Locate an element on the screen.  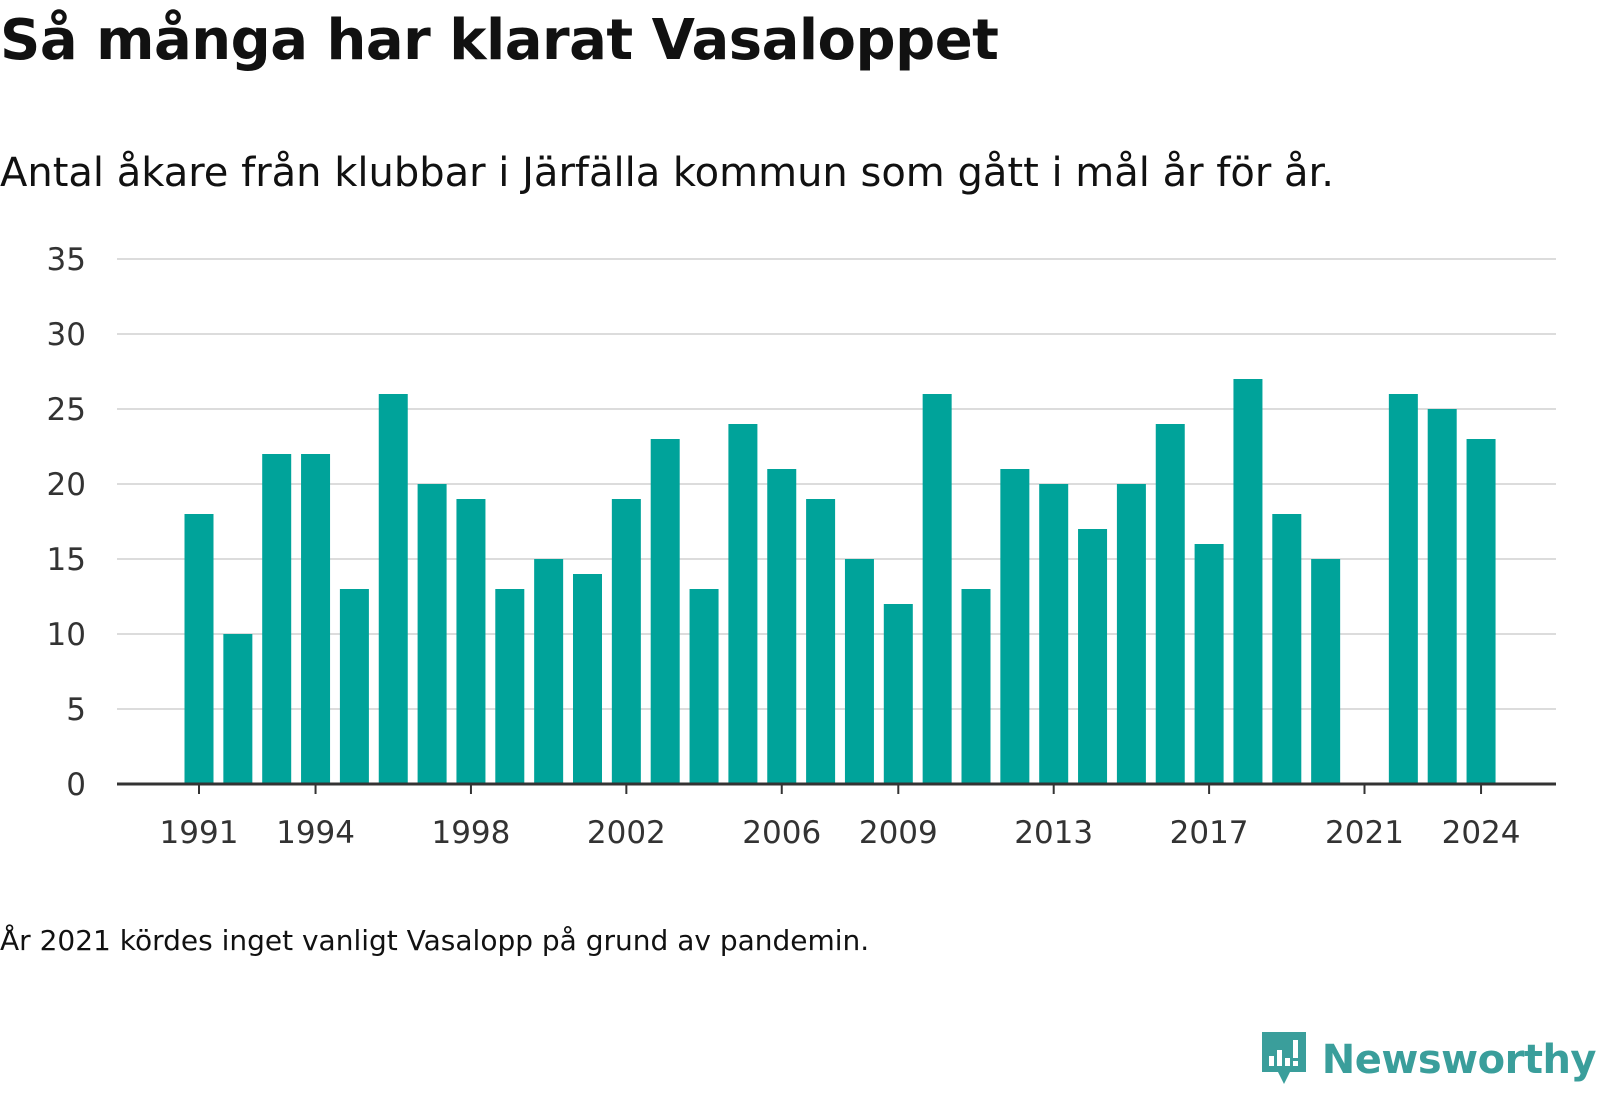
y-tick-label: 0 is located at coordinates (76, 785).